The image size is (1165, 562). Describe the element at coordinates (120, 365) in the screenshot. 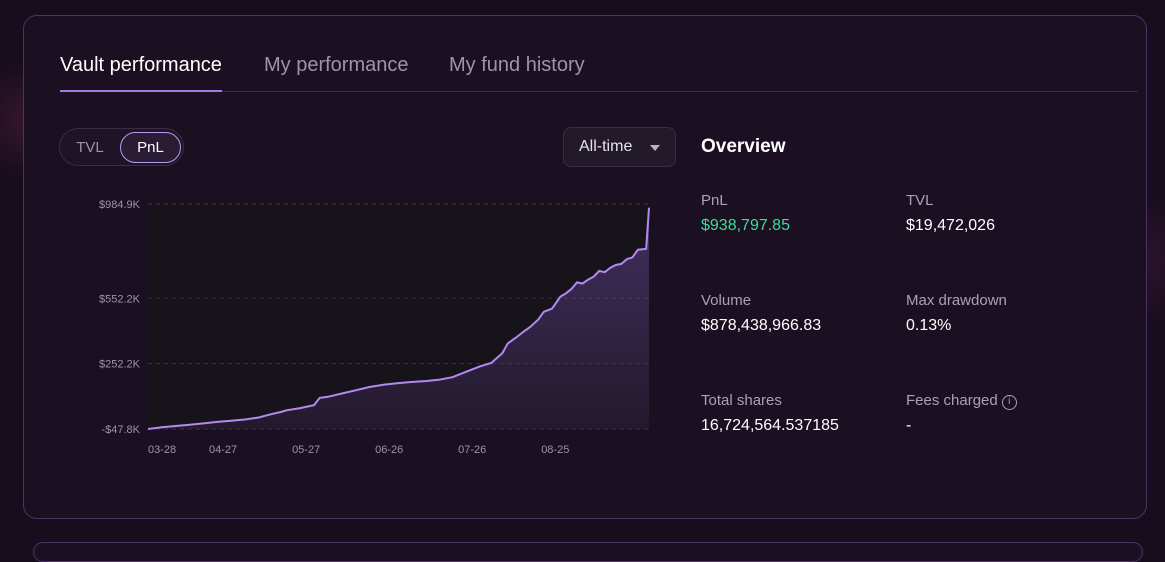

I see `y-tick-label: $252.2K` at that location.